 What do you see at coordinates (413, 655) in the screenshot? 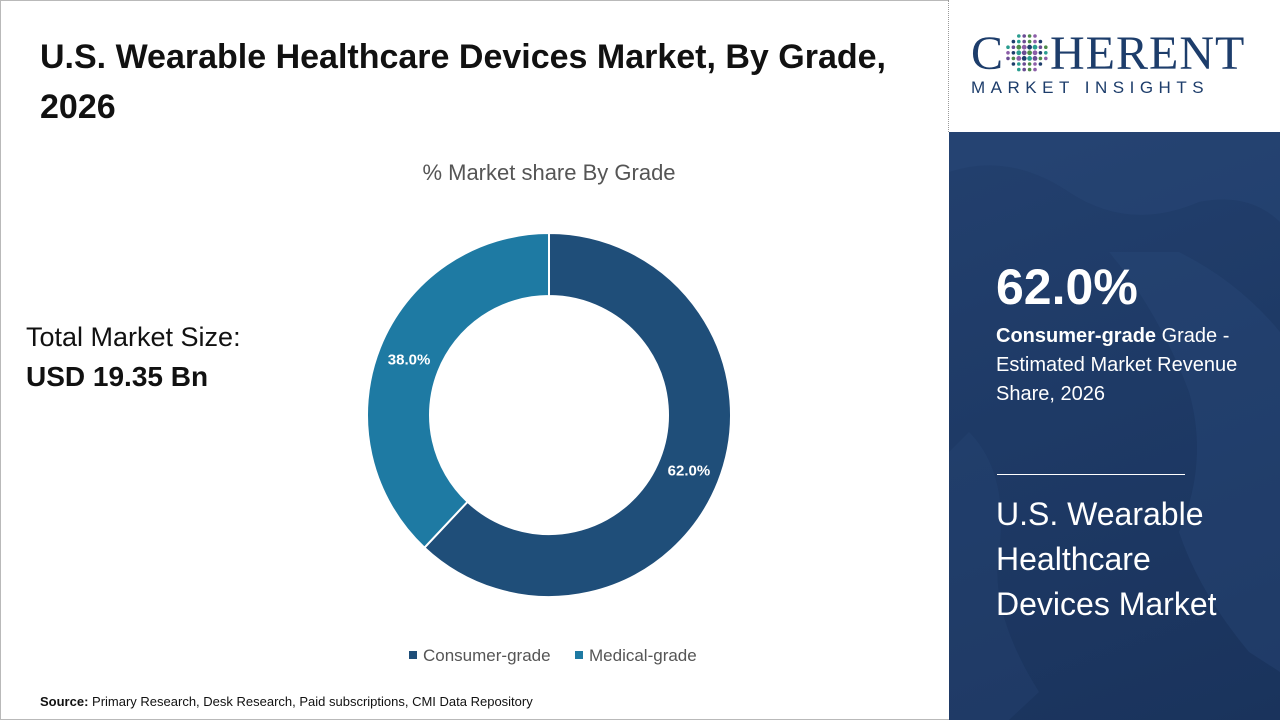
I see `legend-swatch-consumer-grade` at bounding box center [413, 655].